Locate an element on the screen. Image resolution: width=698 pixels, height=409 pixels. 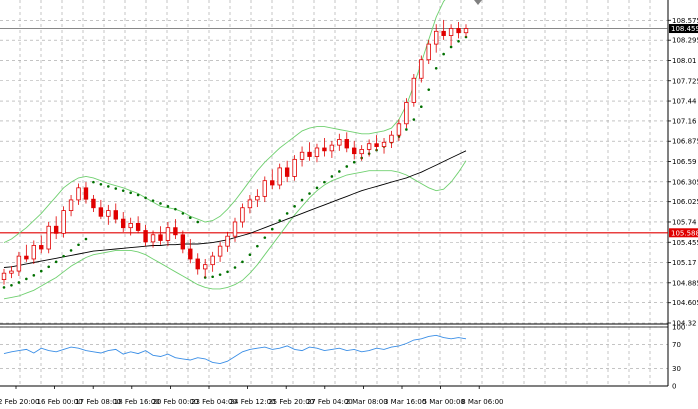
y-tick-label: 107.16 is located at coordinates (684, 121).